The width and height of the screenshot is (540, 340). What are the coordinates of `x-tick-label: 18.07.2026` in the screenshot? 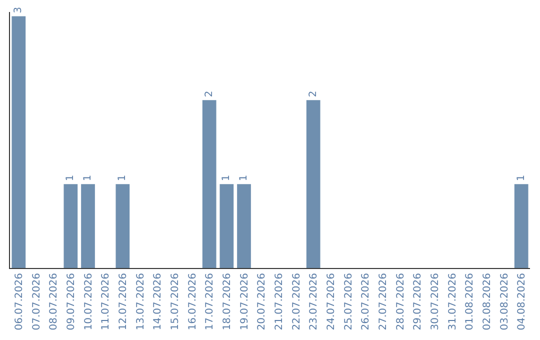 It's located at (227, 301).